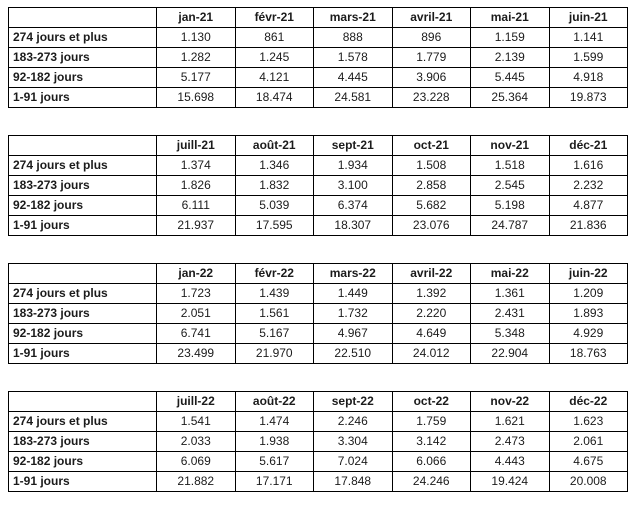 The height and width of the screenshot is (511, 631). I want to click on table-cell: 6.374, so click(353, 205).